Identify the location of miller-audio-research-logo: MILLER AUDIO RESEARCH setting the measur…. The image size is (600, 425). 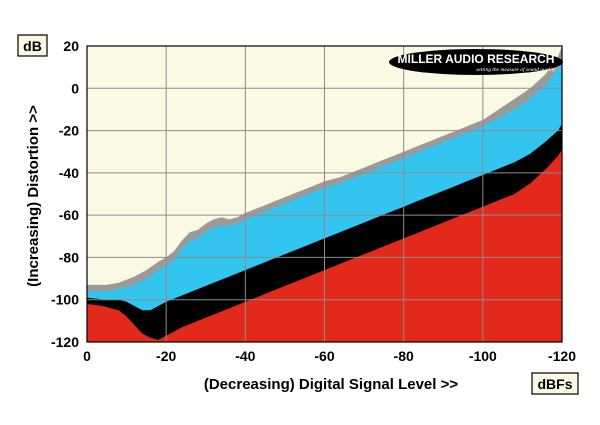
(476, 62).